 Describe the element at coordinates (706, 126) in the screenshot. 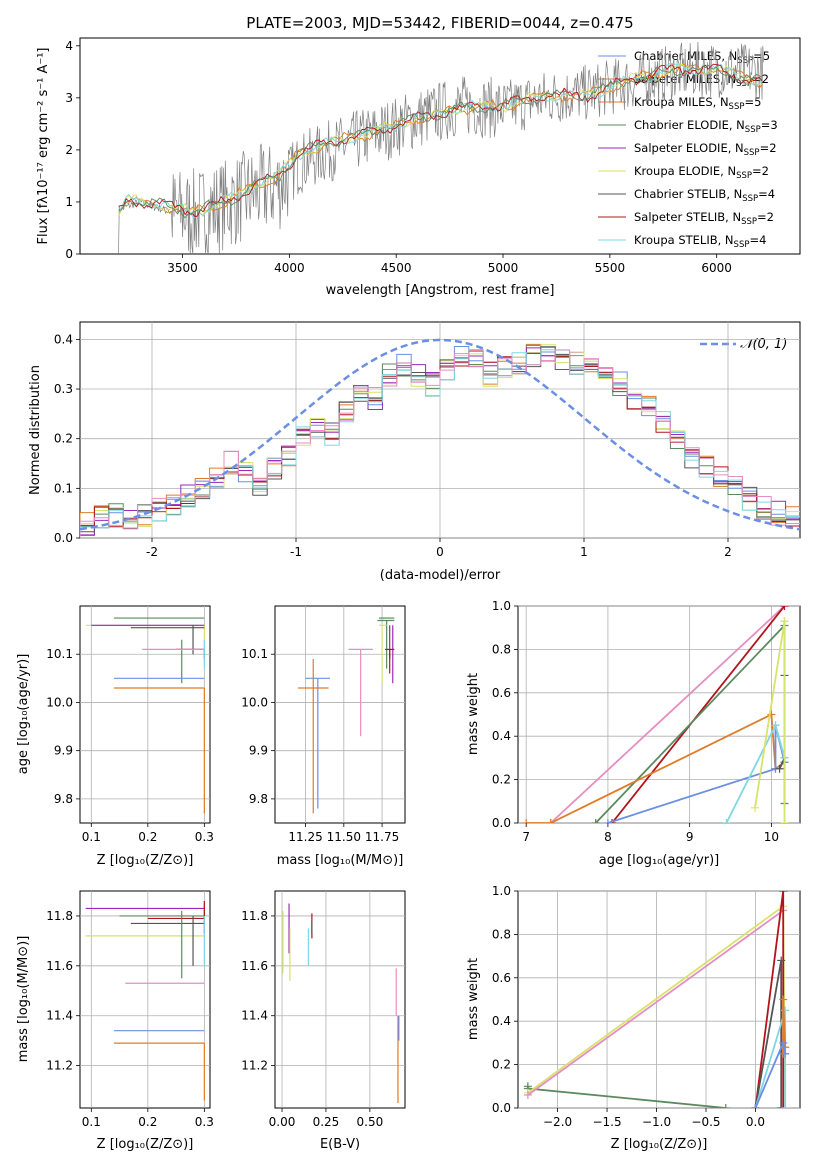

I see `legend-label: Chabrier ELODIE, NSSP=3` at that location.